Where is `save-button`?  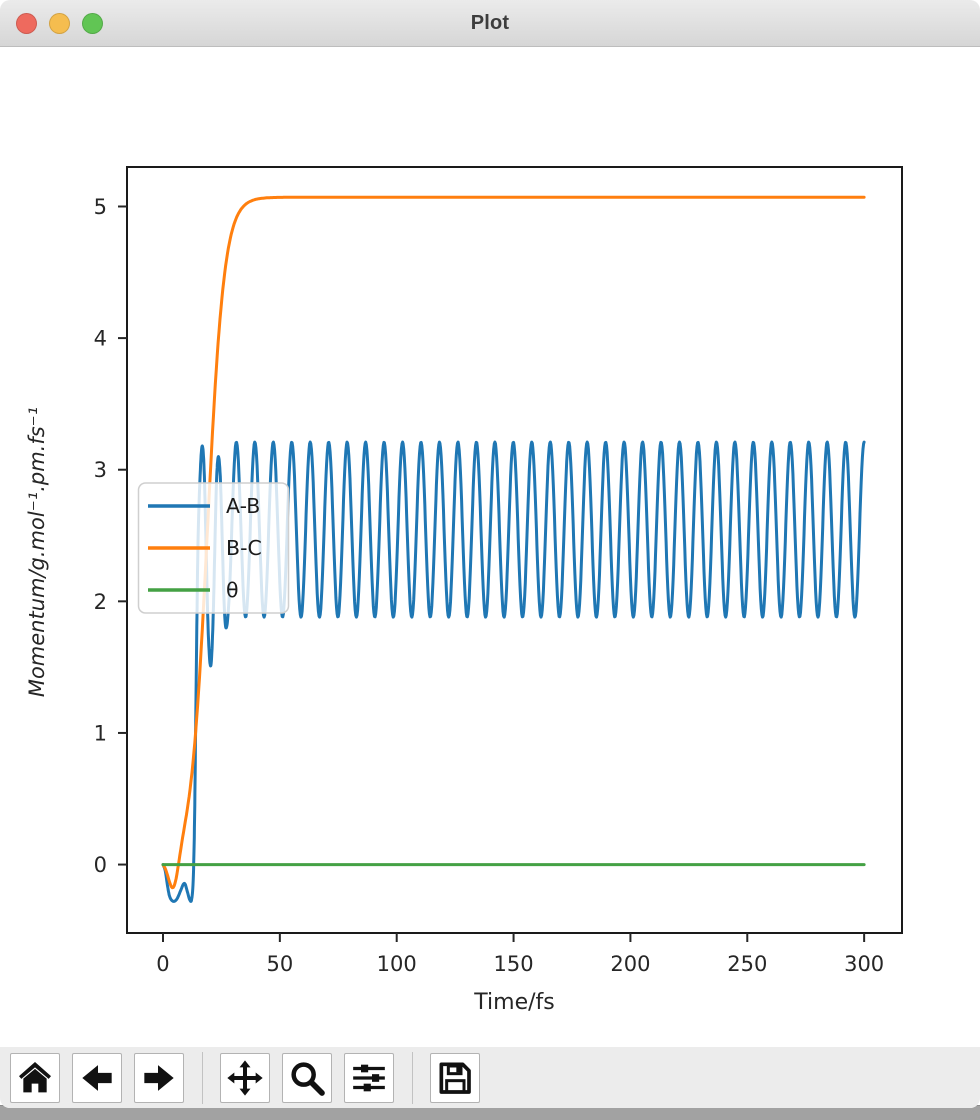
save-button is located at coordinates (455, 1077).